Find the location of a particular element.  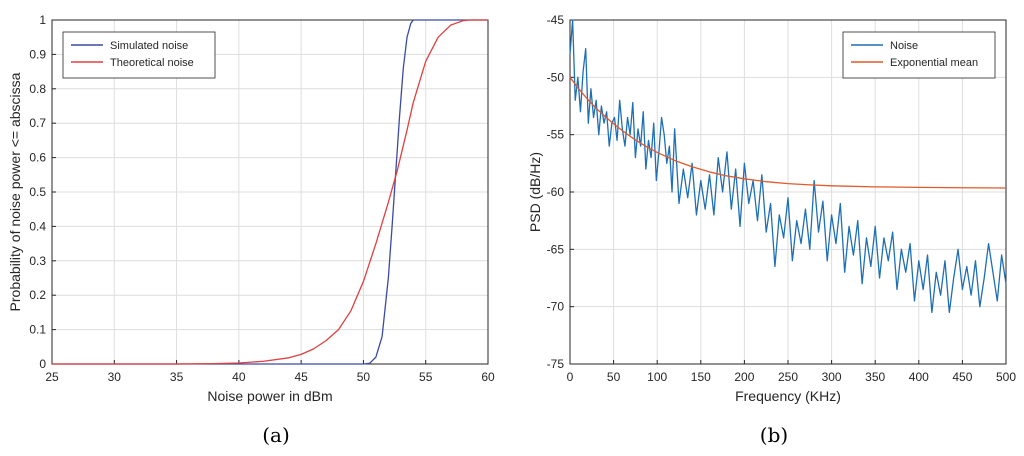

x-tick-label: 350 is located at coordinates (875, 377).